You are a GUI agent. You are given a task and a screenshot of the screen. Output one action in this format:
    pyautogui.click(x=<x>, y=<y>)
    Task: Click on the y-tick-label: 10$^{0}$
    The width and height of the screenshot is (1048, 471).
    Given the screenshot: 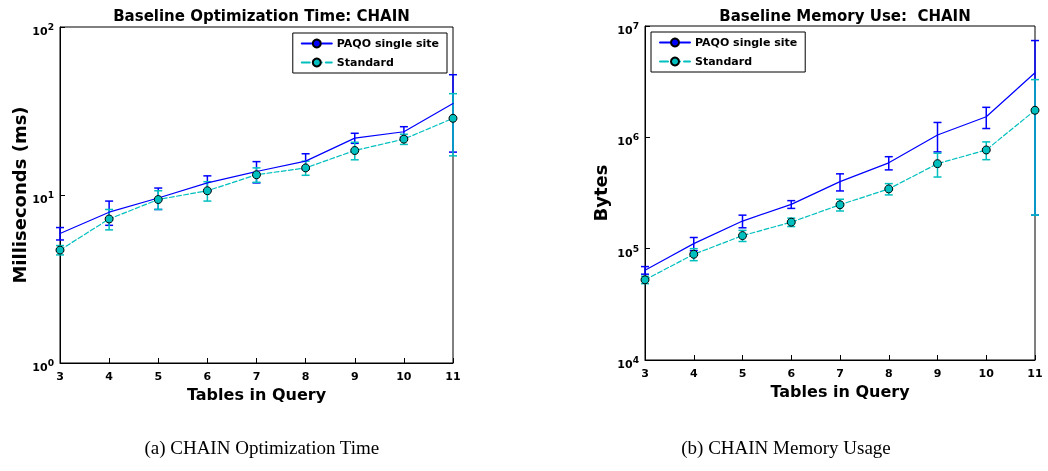 What is the action you would take?
    pyautogui.click(x=43, y=366)
    